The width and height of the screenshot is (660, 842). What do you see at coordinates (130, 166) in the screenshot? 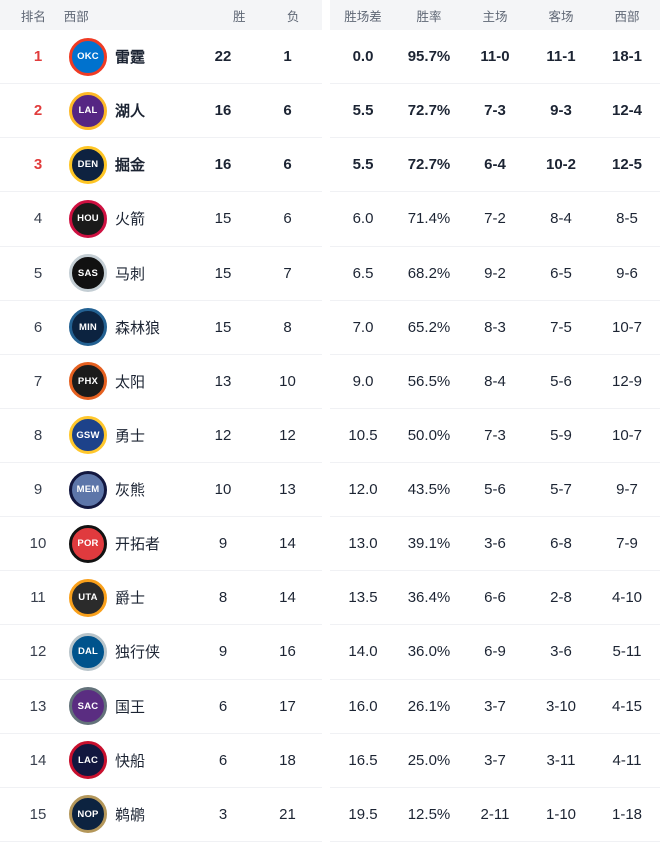
I see `team-name: 掘金` at bounding box center [130, 166].